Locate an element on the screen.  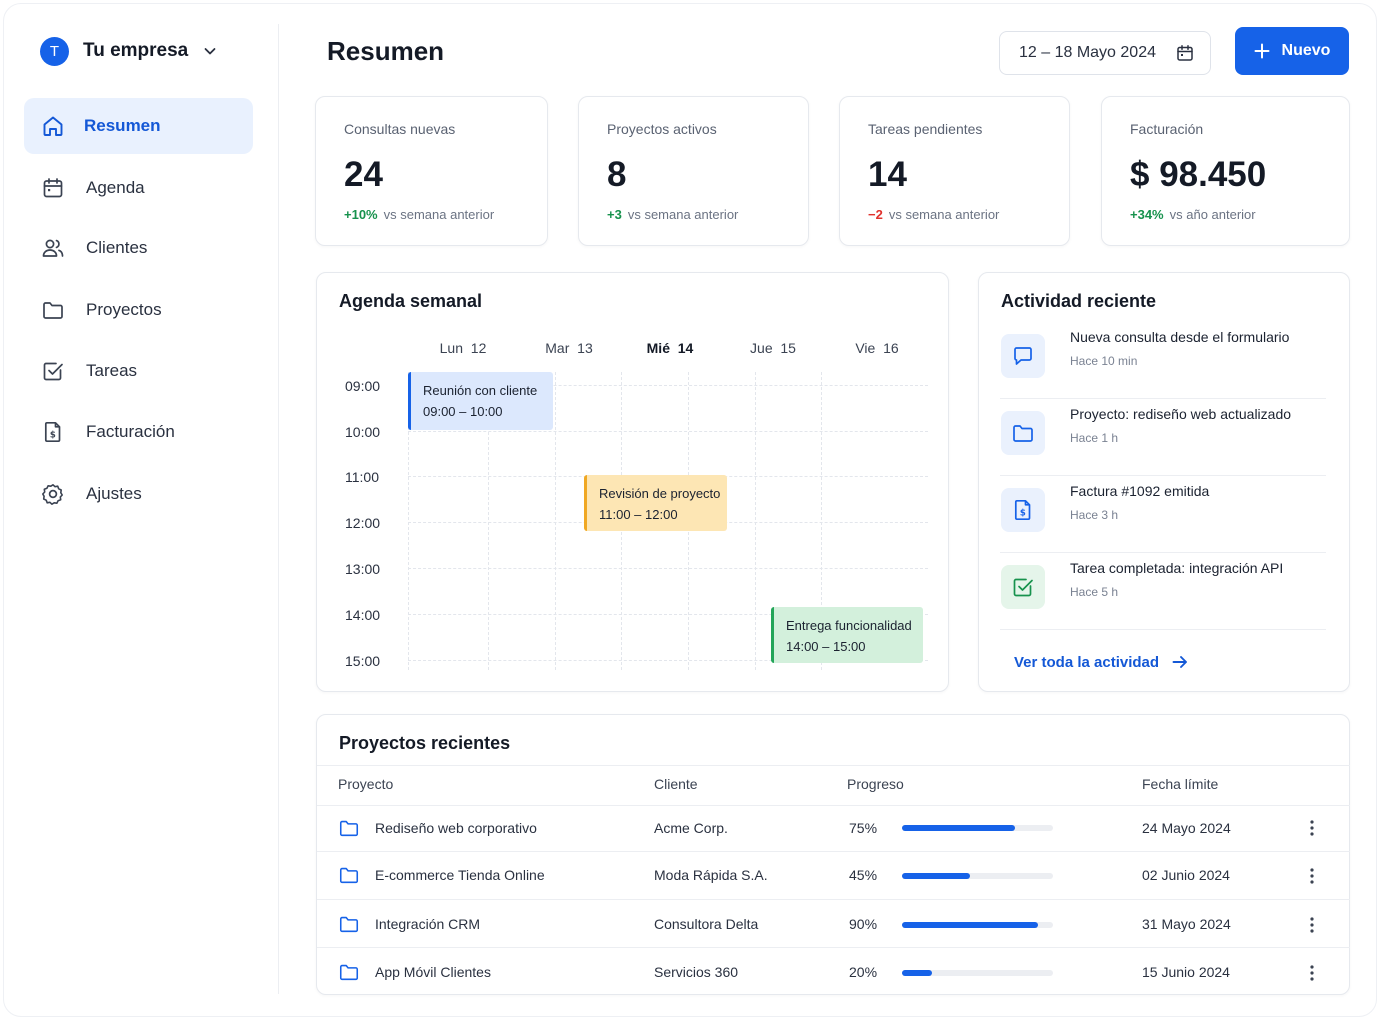
column-header: Fecha límite is located at coordinates (1180, 784).